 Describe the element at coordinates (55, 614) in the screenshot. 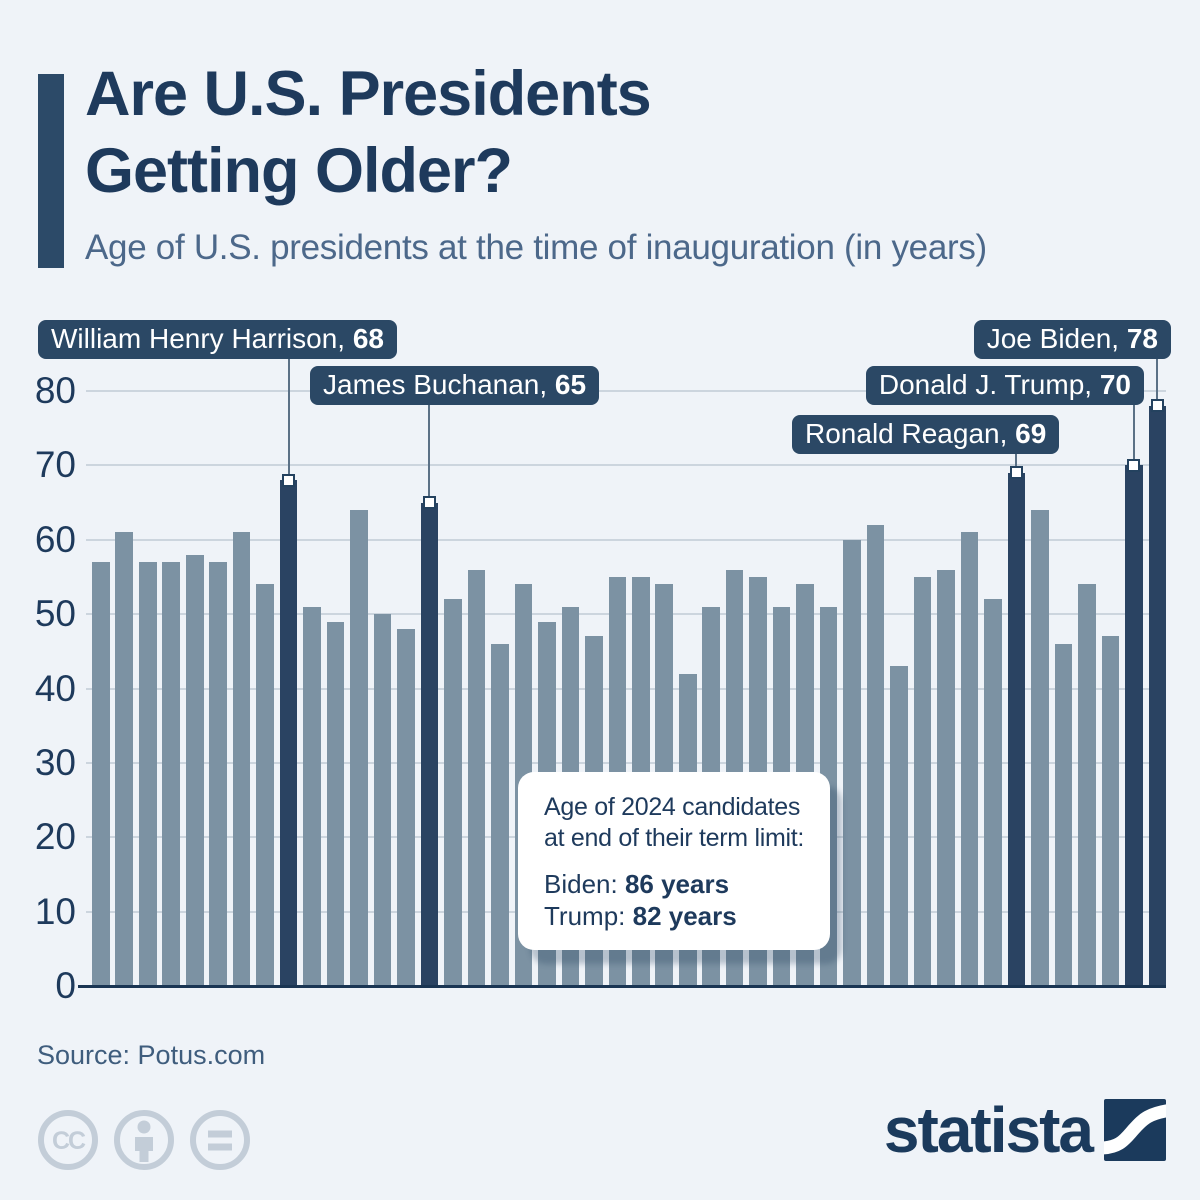

I see `y-axis-label-50: 50` at that location.